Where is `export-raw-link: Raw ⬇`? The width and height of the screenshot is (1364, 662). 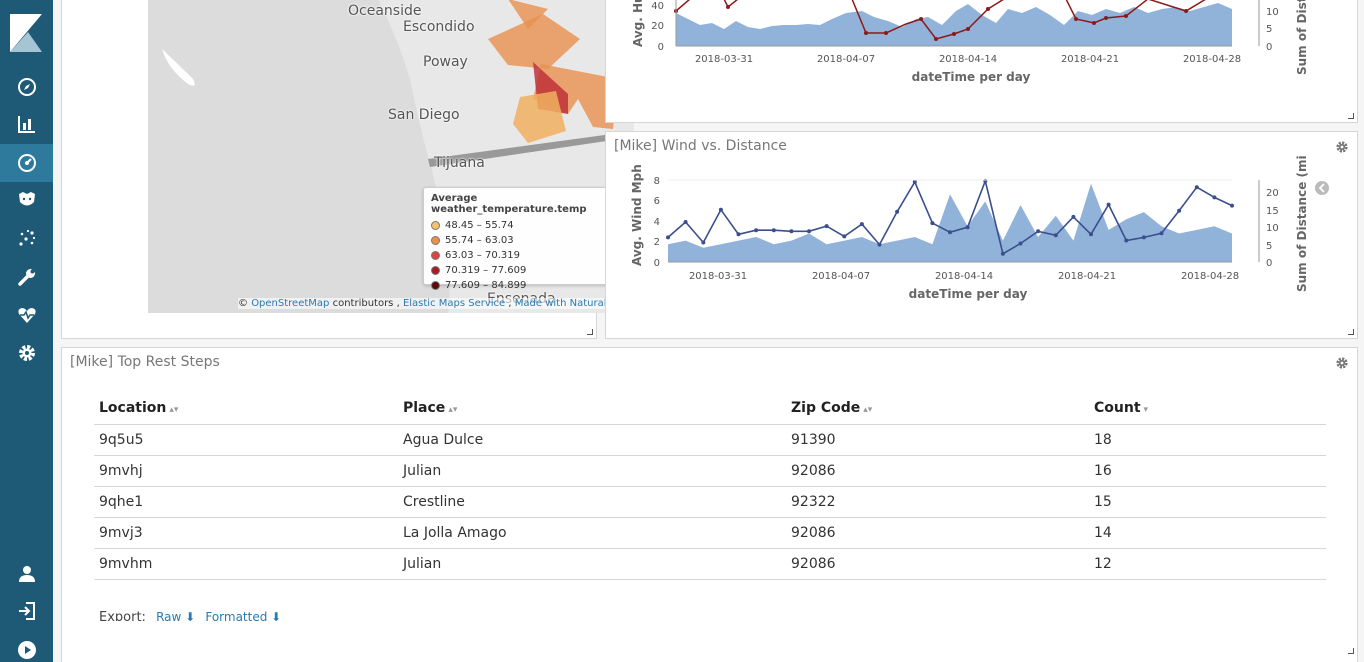 export-raw-link: Raw ⬇ is located at coordinates (175, 615).